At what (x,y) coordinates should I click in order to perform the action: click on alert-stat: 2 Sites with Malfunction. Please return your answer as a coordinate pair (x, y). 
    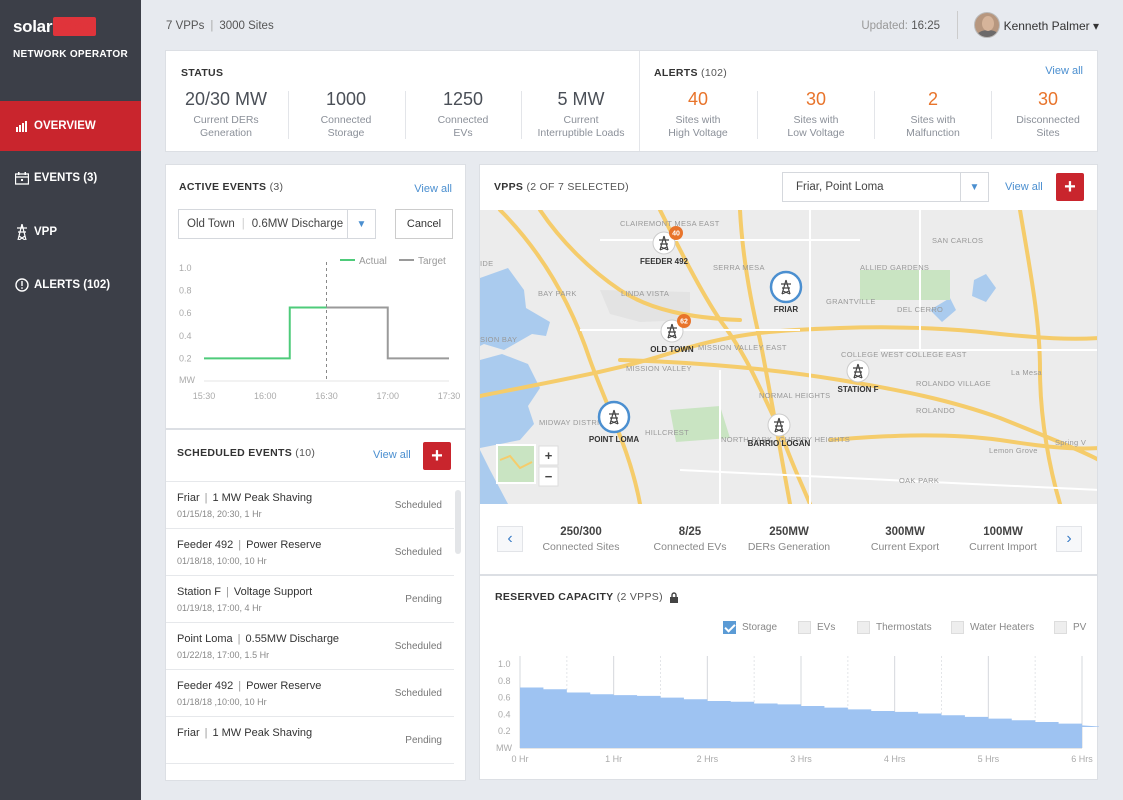
    Looking at the image, I should click on (933, 114).